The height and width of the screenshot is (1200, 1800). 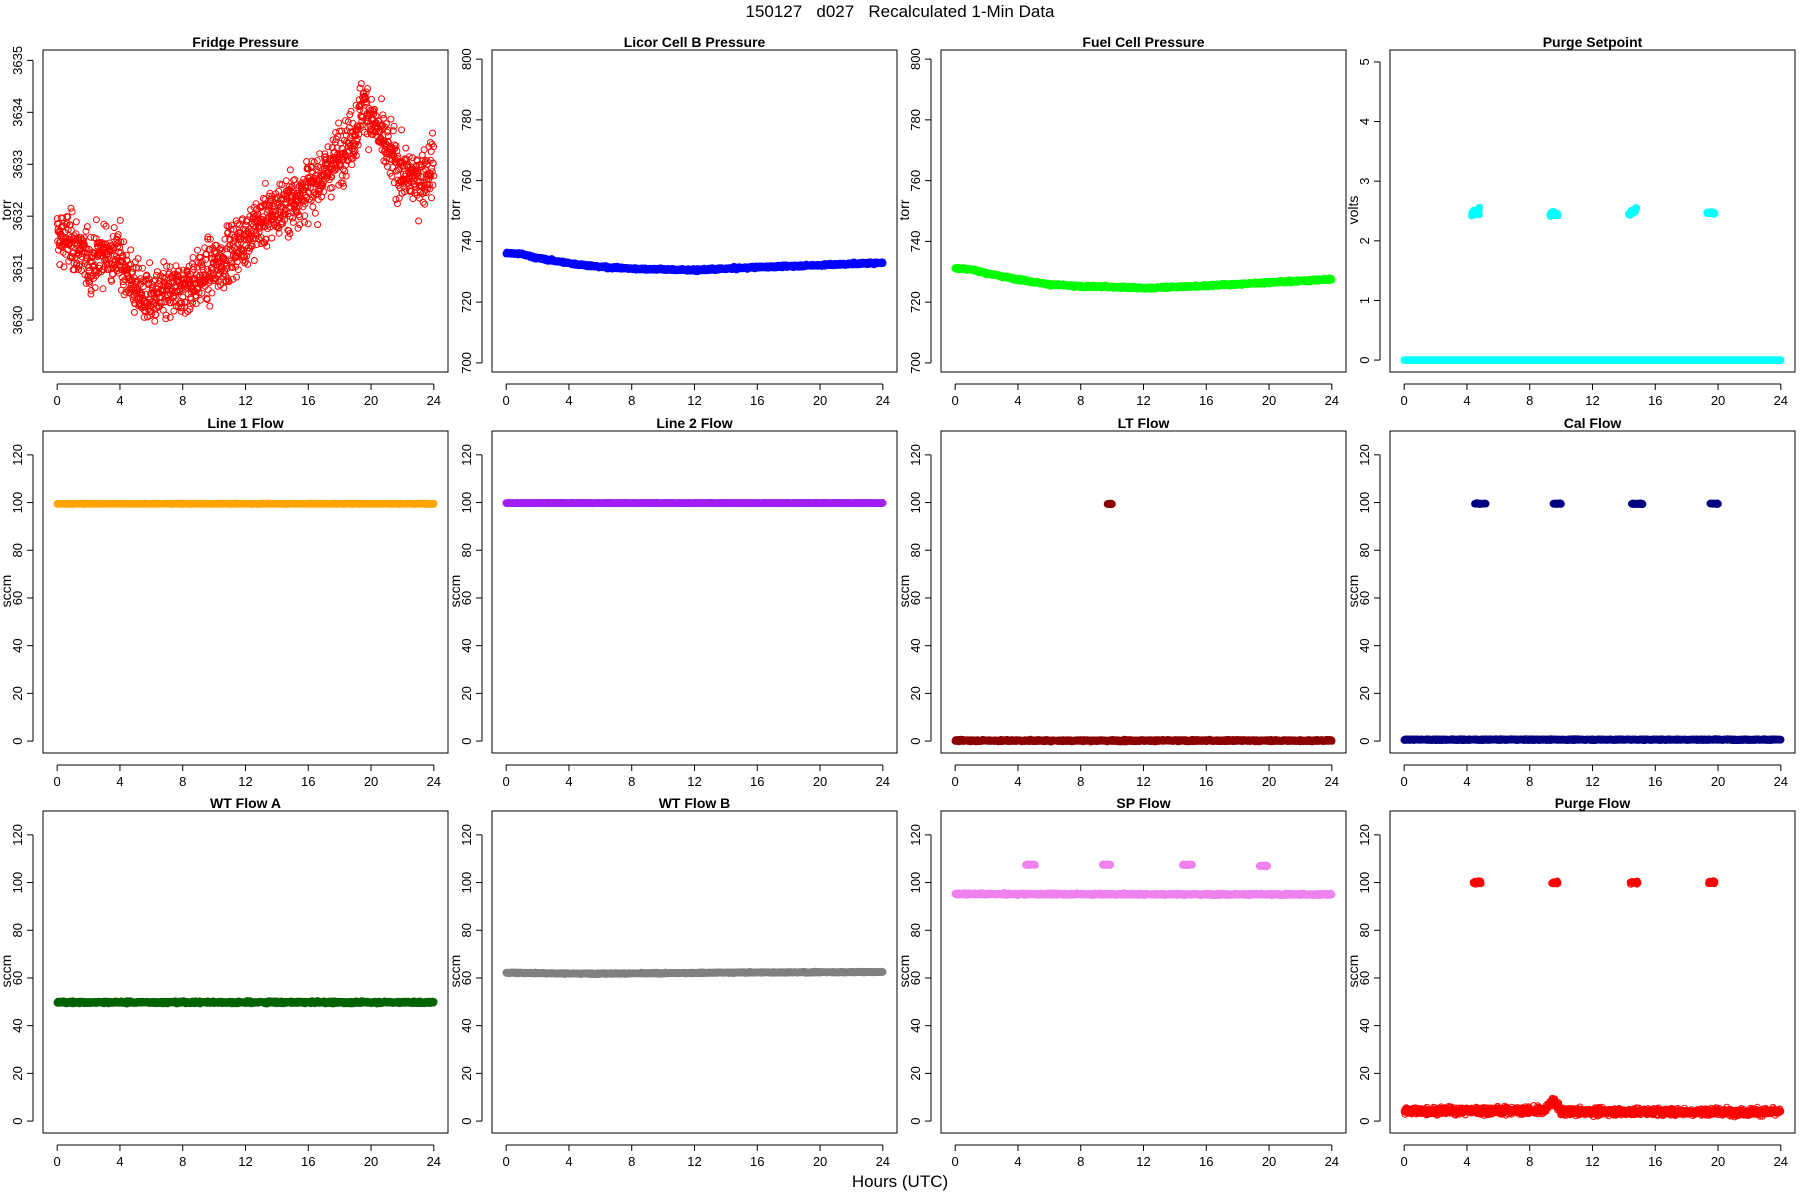 What do you see at coordinates (1080, 400) in the screenshot?
I see `panel-2-x-tick-label-2: 8` at bounding box center [1080, 400].